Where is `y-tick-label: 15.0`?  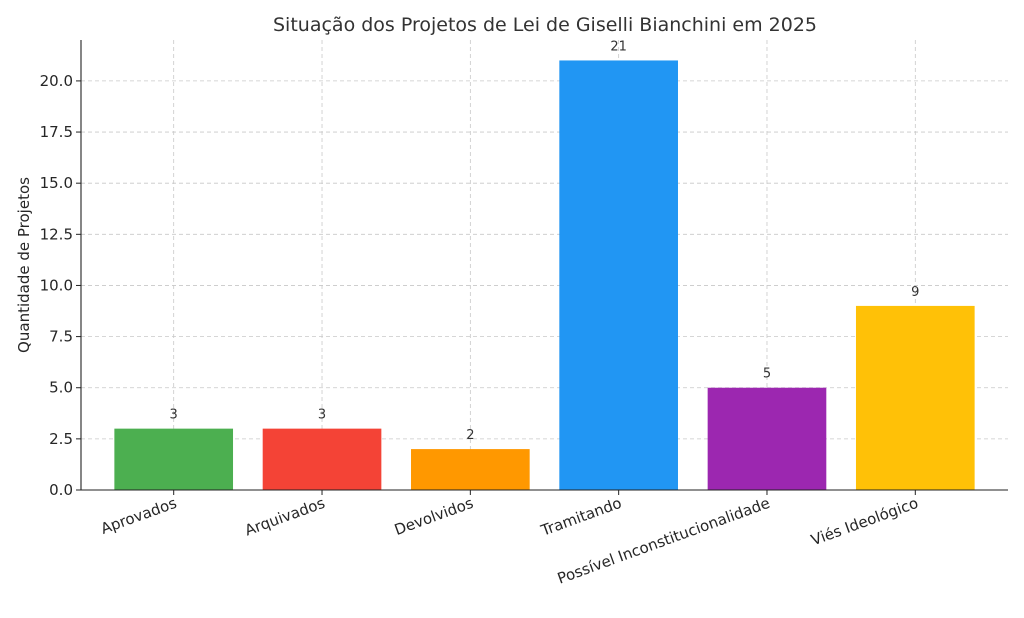 y-tick-label: 15.0 is located at coordinates (56, 183).